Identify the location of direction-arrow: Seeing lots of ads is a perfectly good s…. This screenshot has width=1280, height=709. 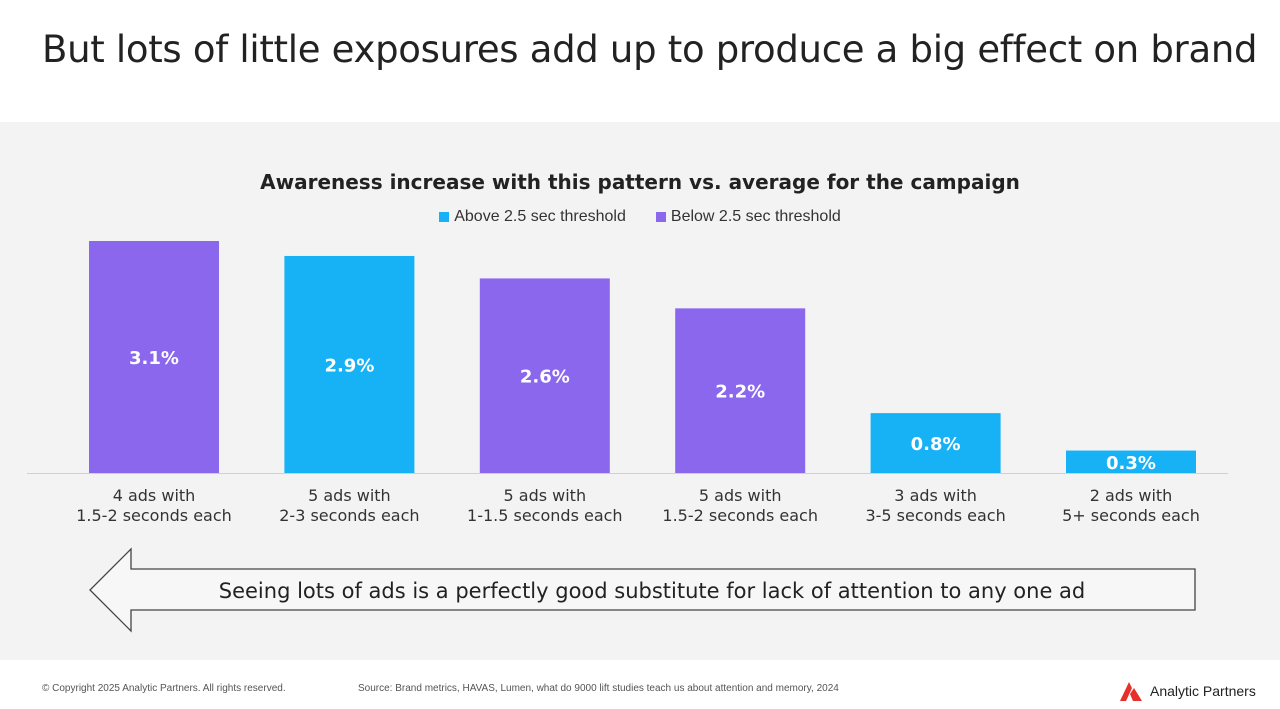
(642, 590).